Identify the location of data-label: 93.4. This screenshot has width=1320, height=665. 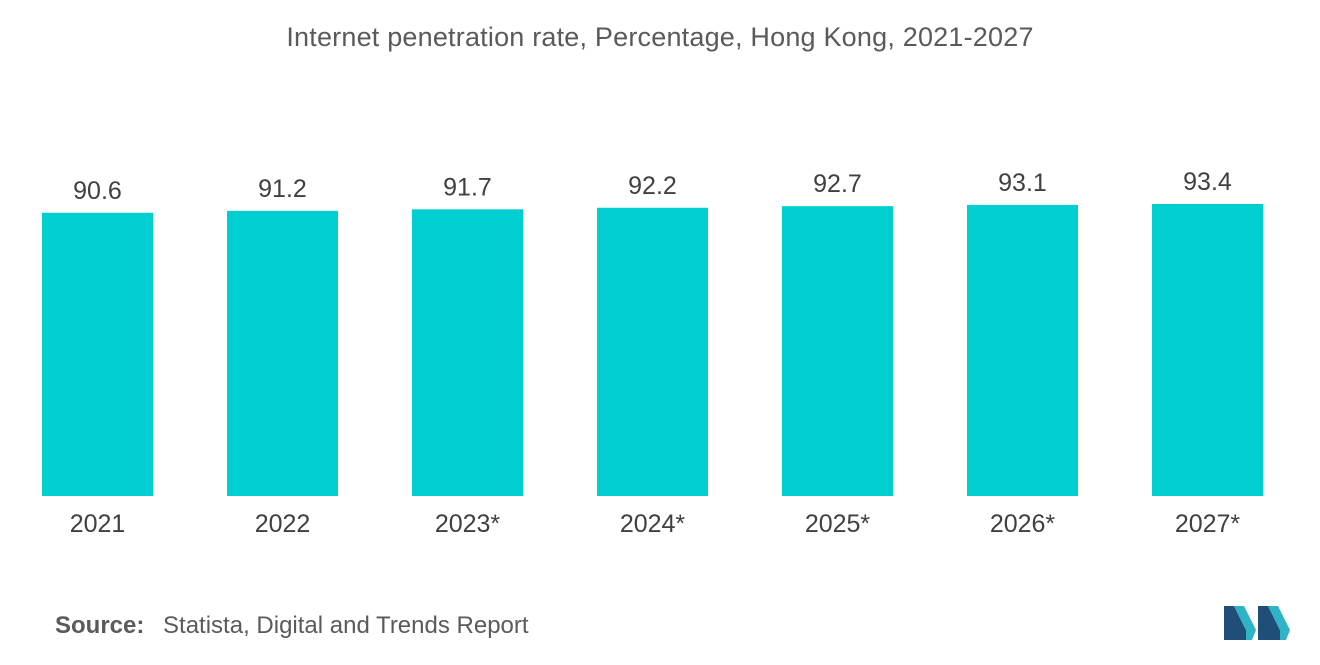
(1207, 182).